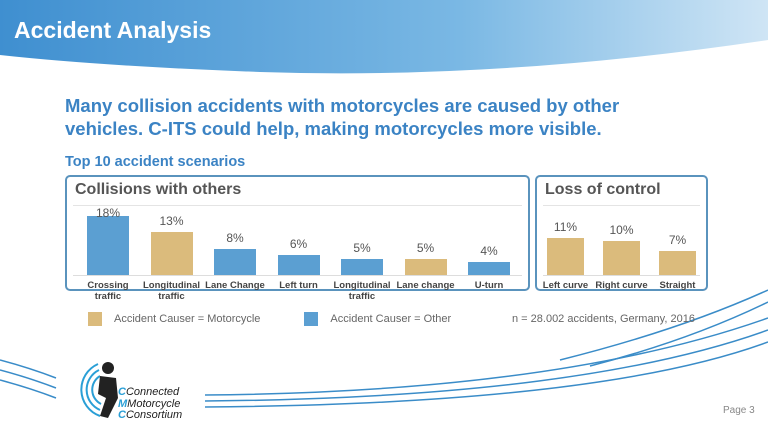 The height and width of the screenshot is (432, 768). I want to click on category-label: U-turn, so click(489, 285).